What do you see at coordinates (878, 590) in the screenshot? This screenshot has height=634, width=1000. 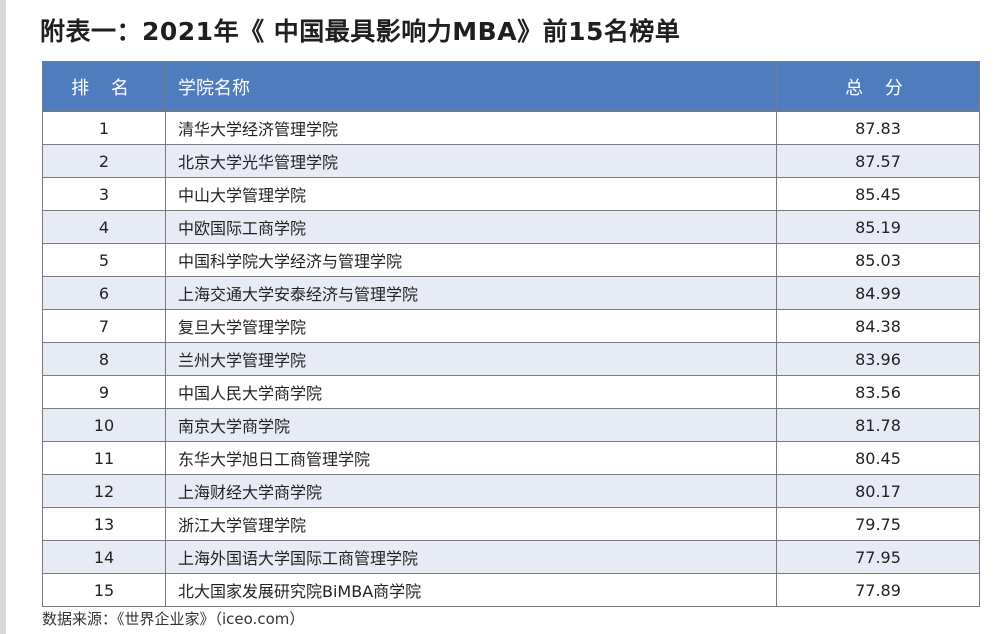 I see `score-cell: 77.89` at bounding box center [878, 590].